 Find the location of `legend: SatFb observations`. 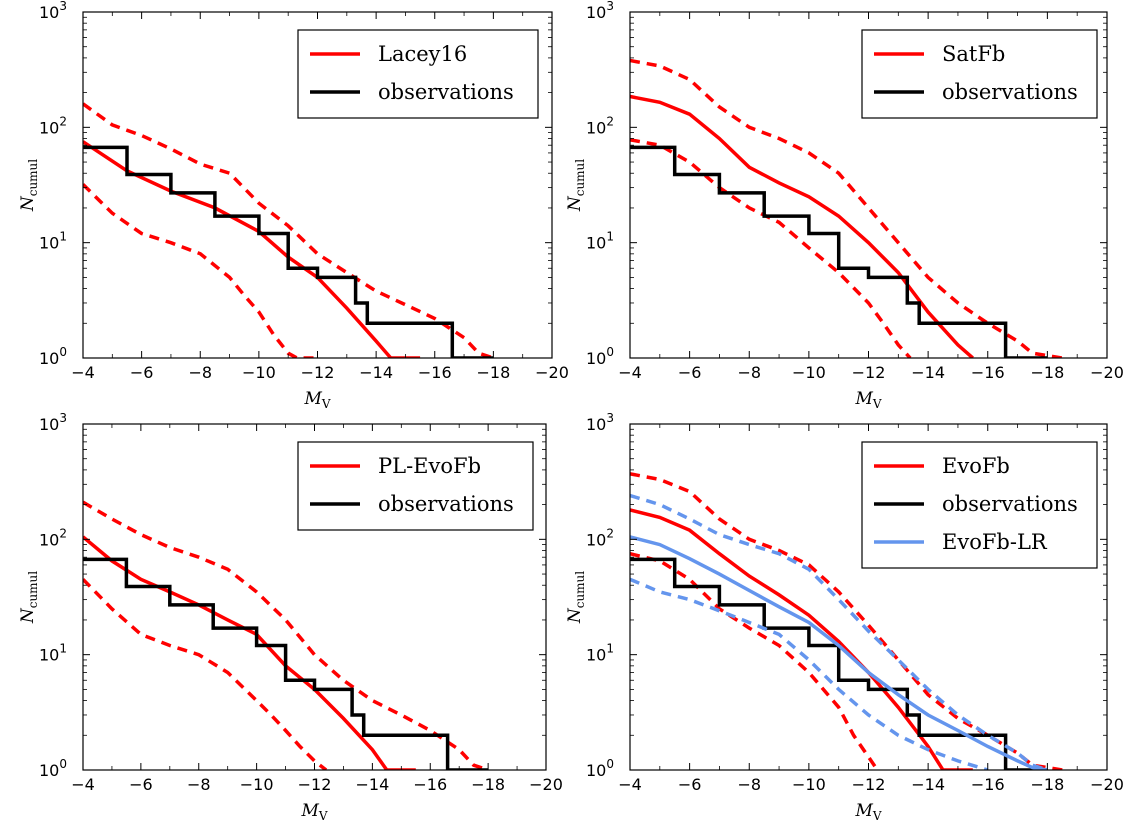

legend: SatFb observations is located at coordinates (979, 74).